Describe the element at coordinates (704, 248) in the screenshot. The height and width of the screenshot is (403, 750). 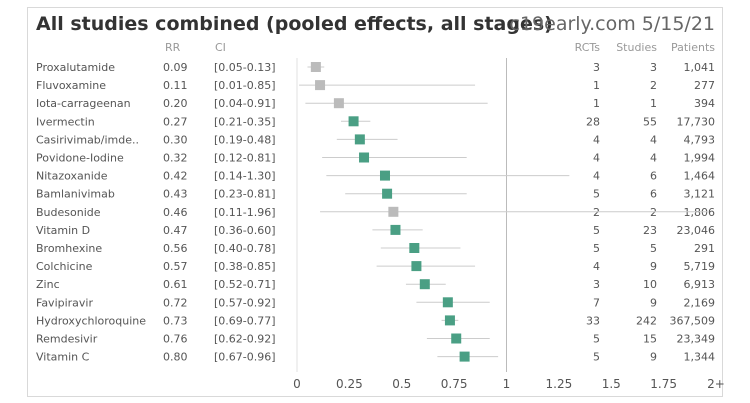
I see `patients-count: 291` at that location.